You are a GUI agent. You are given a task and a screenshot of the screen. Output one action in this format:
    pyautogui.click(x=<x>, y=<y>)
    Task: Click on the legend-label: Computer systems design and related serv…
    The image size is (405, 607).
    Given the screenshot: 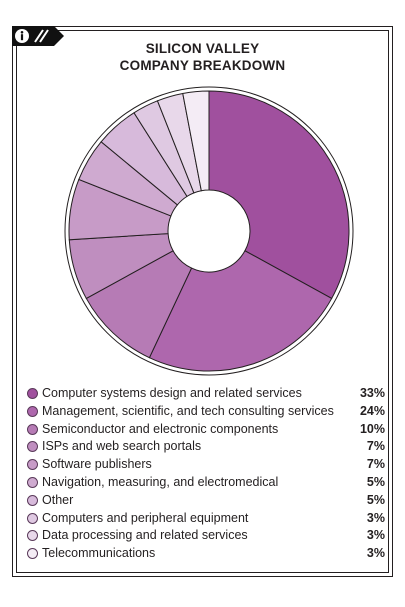 What is the action you would take?
    pyautogui.click(x=172, y=393)
    